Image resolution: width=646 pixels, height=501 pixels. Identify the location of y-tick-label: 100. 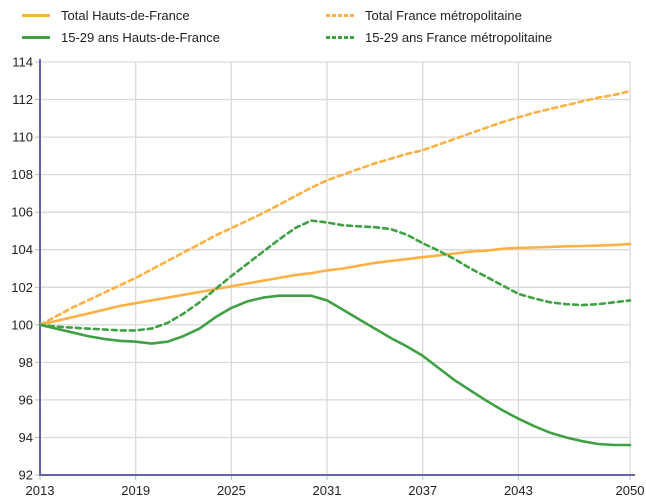
(22, 324).